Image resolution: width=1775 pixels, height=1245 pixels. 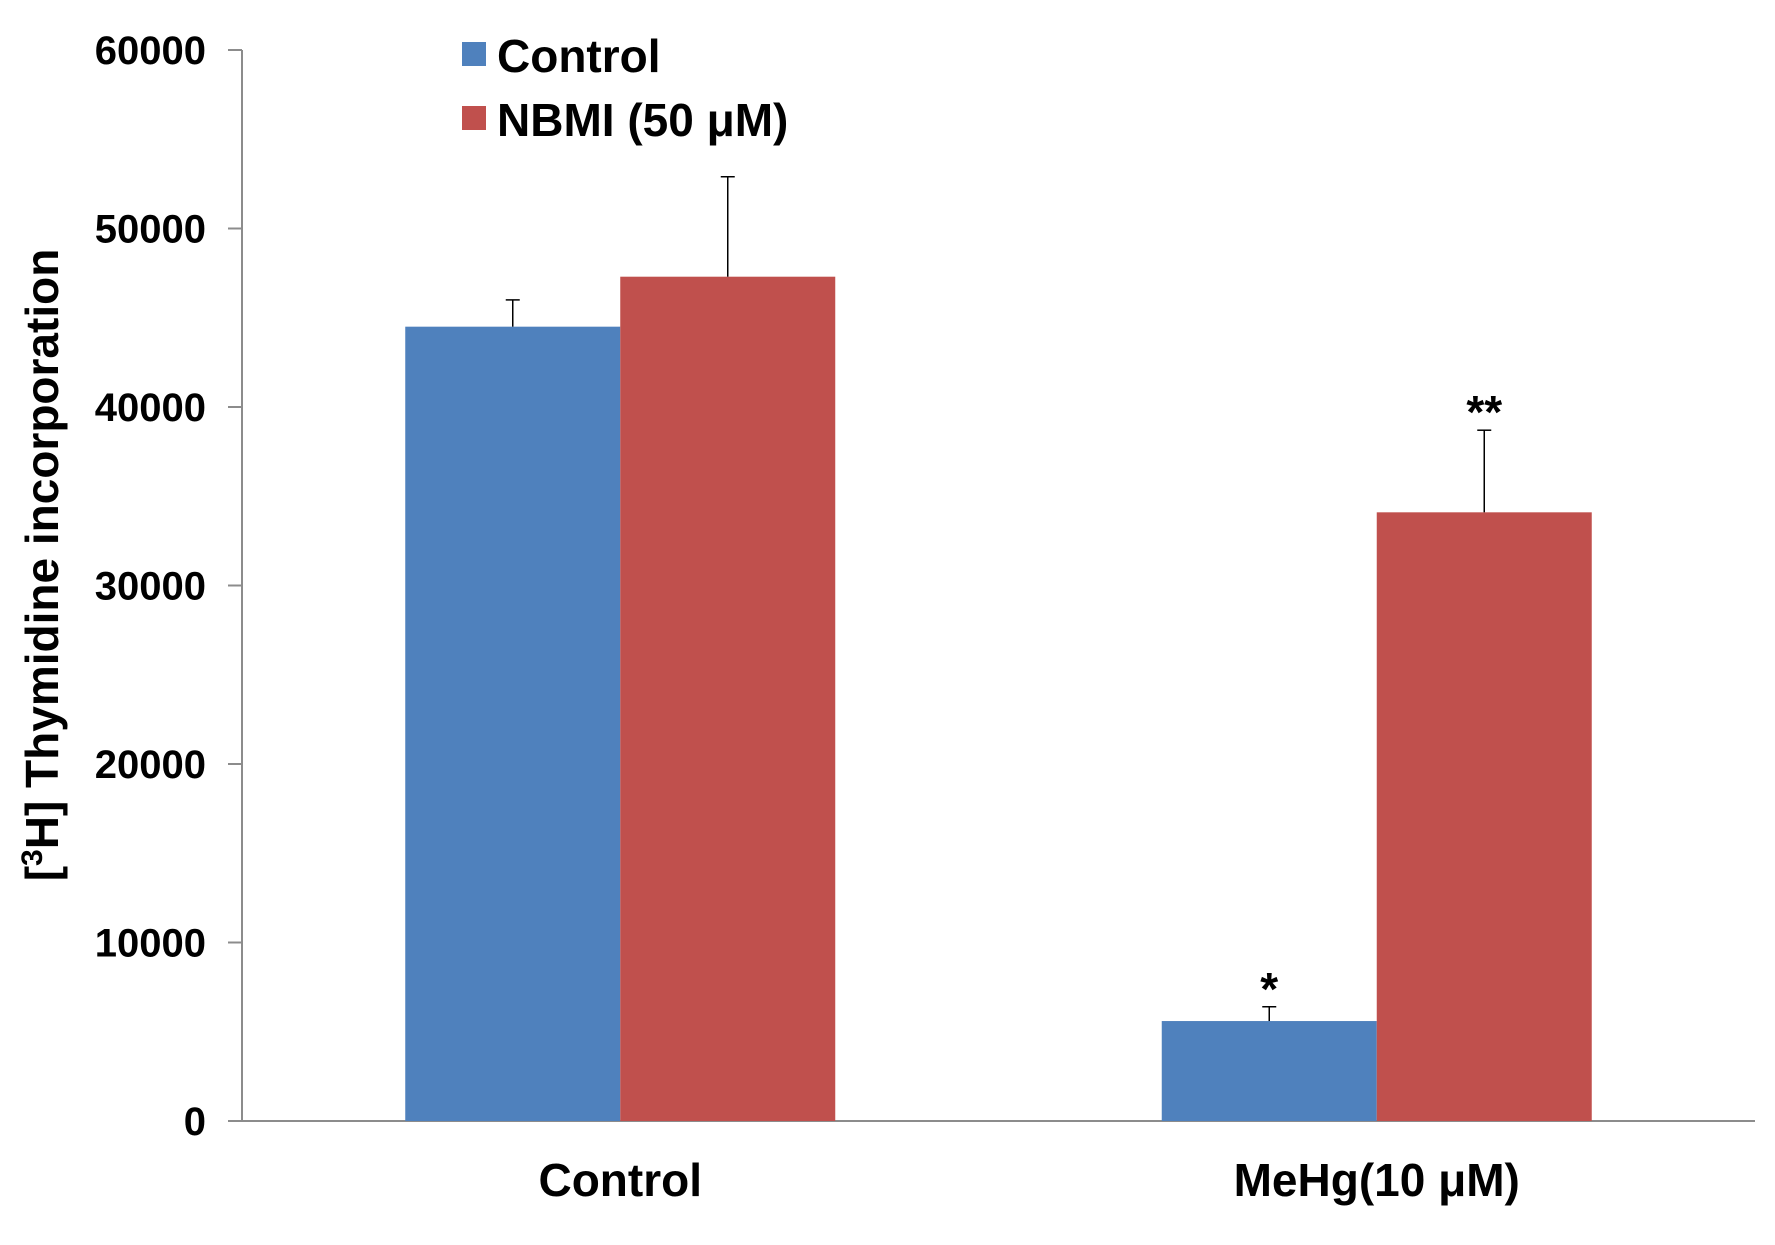 What do you see at coordinates (195, 1122) in the screenshot?
I see `y-tick-label: 0` at bounding box center [195, 1122].